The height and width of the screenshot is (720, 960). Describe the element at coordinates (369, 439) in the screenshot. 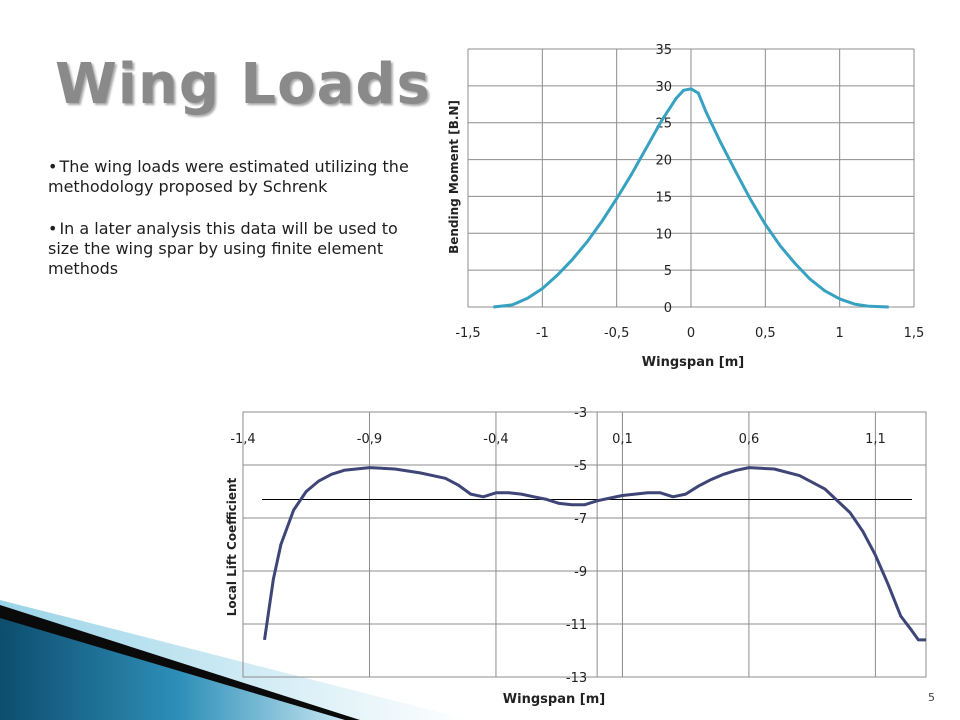

I see `lift-chart-x-tick-label: -0,9` at that location.